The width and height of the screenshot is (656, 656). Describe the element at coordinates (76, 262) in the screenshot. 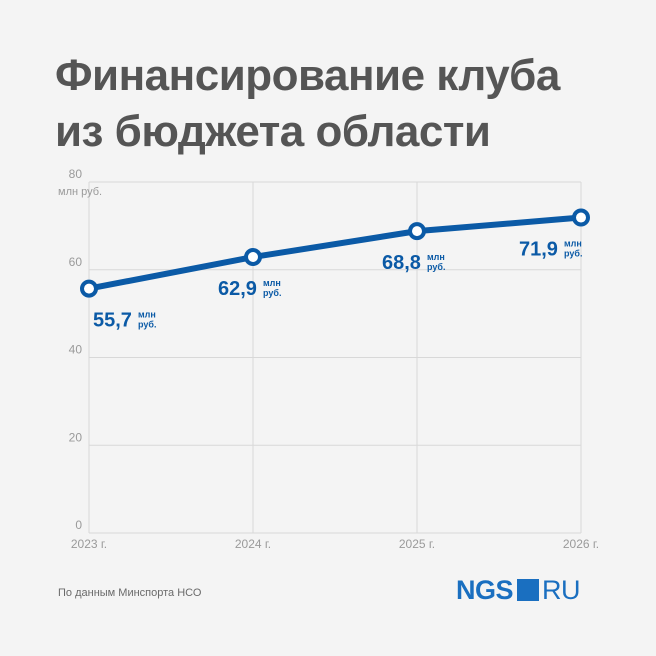

I see `y-tick-label: 60` at that location.